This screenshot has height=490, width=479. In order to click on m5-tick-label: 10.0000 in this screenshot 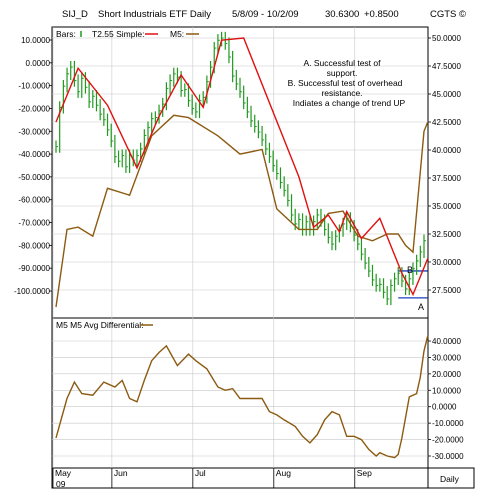, I will do `click(35, 40)`.